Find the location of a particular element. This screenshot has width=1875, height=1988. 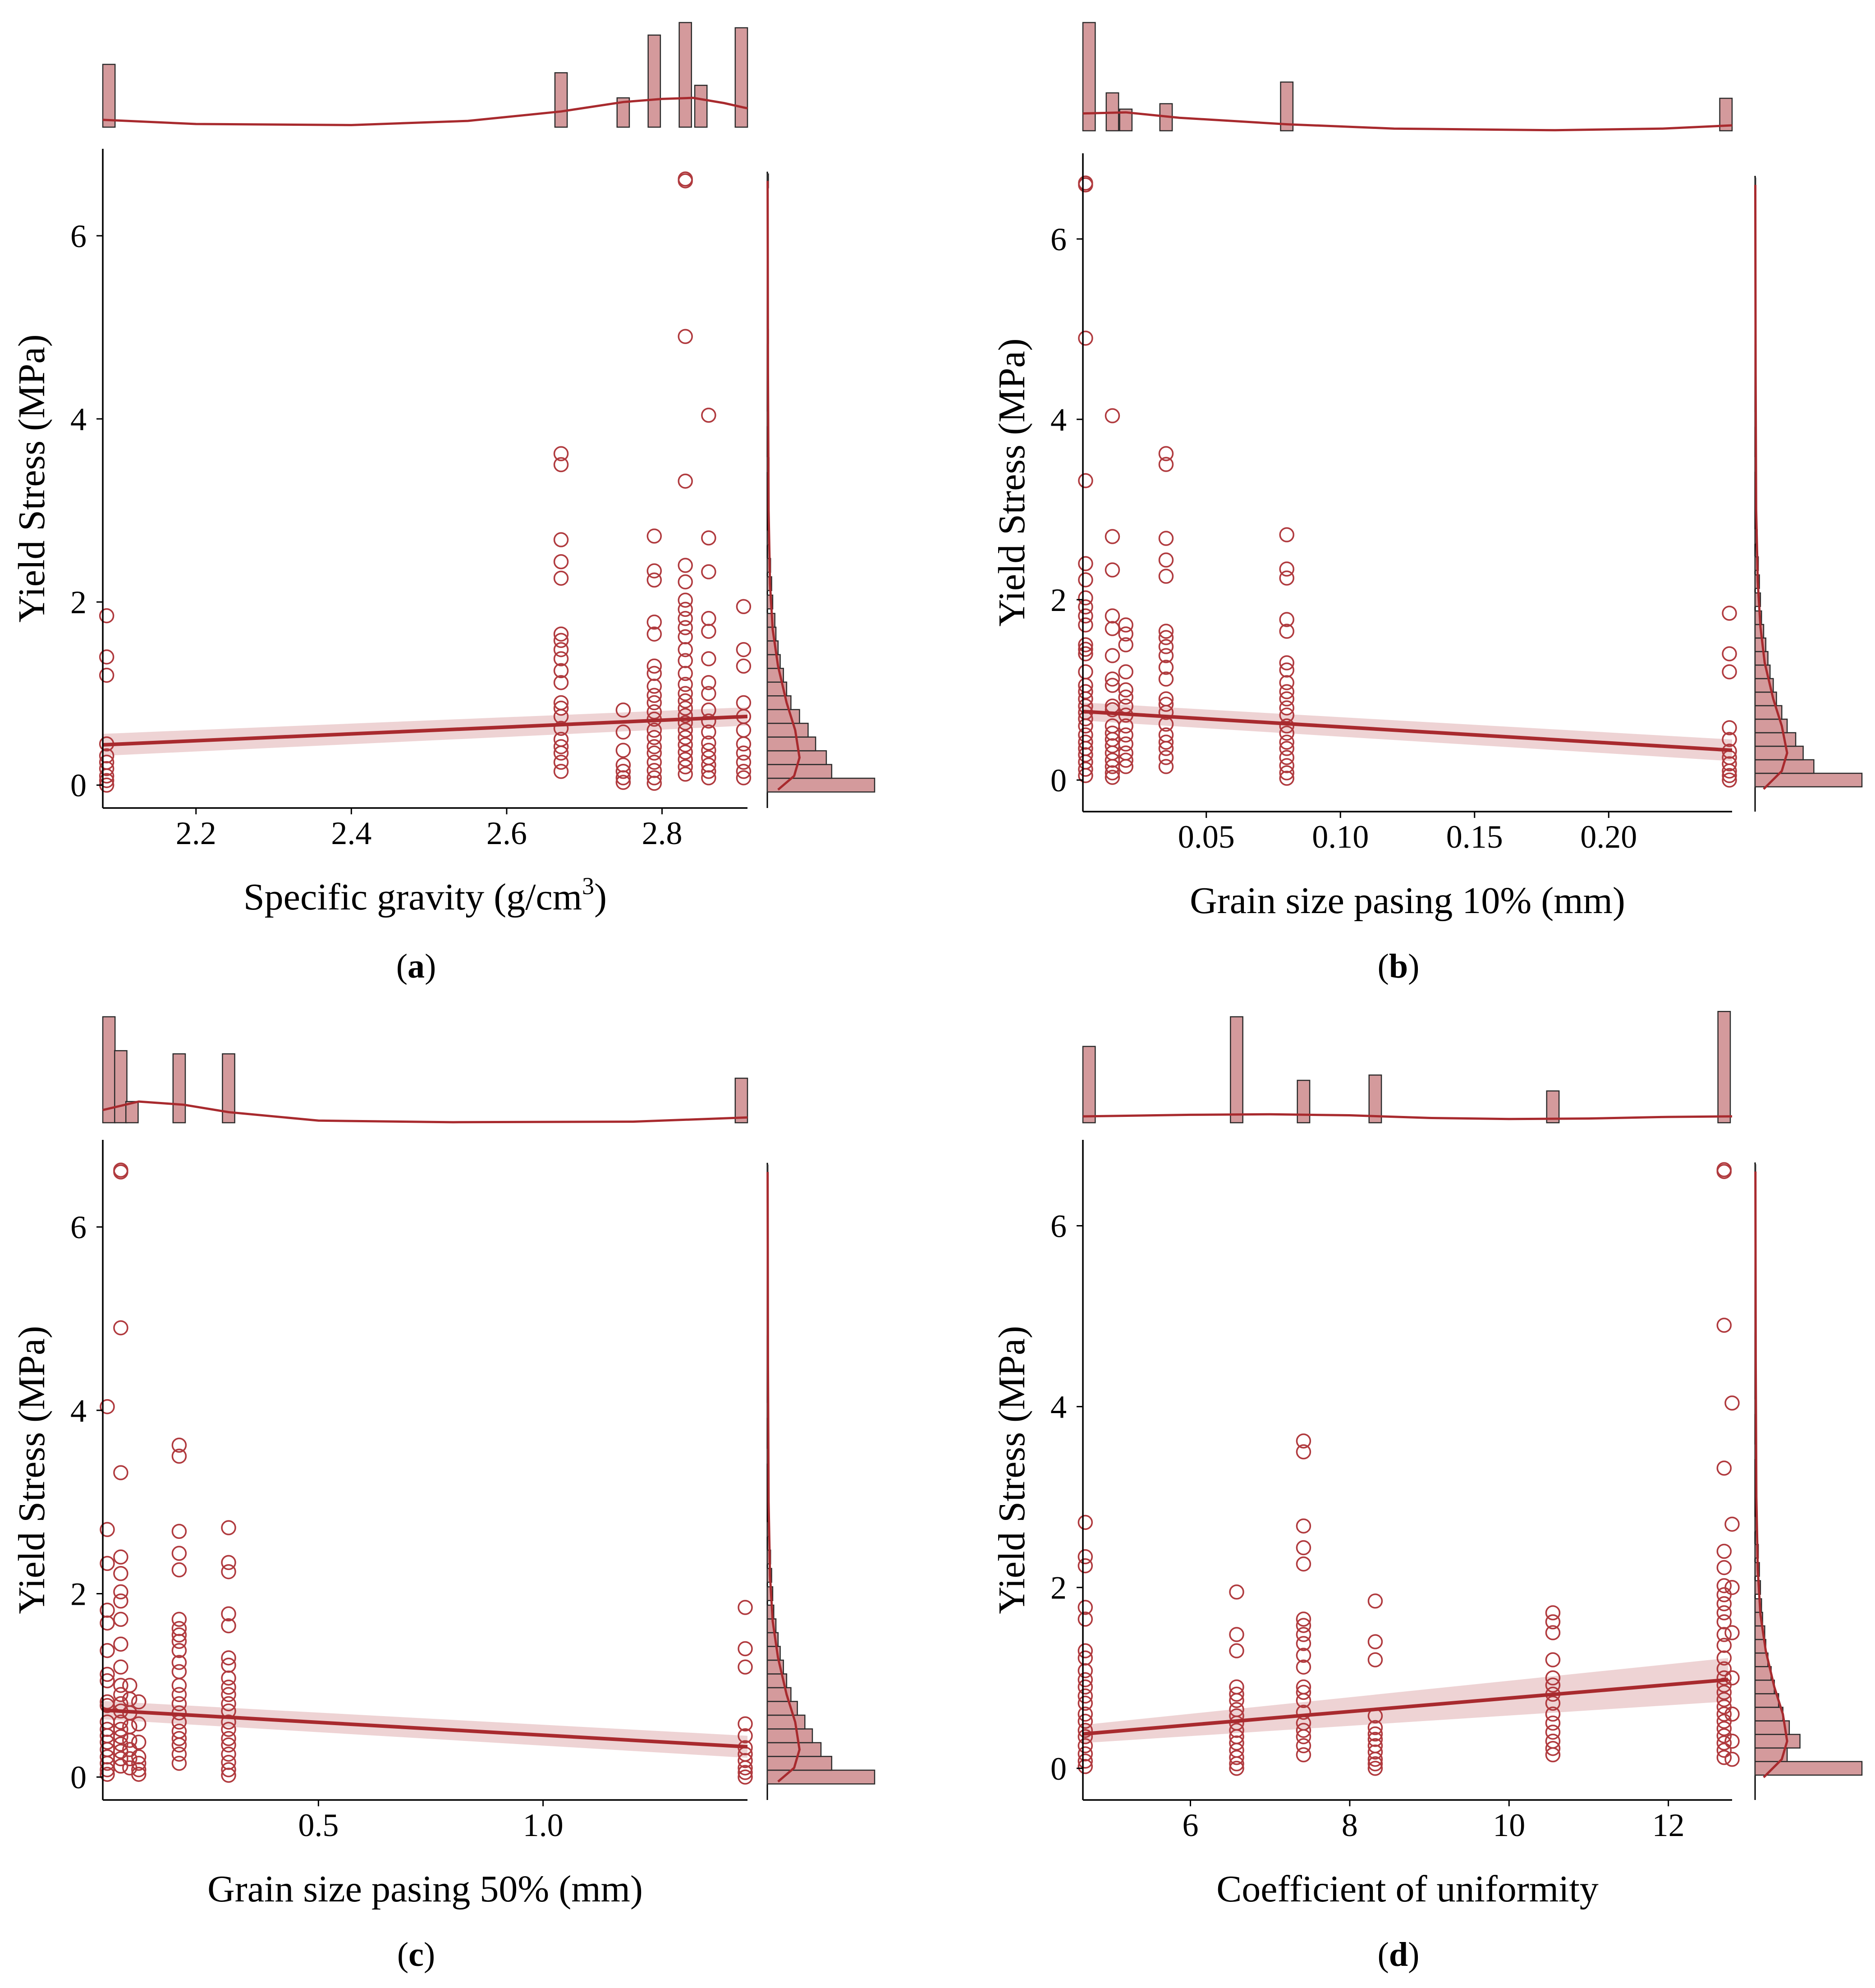

regression-line is located at coordinates (425, 1728).